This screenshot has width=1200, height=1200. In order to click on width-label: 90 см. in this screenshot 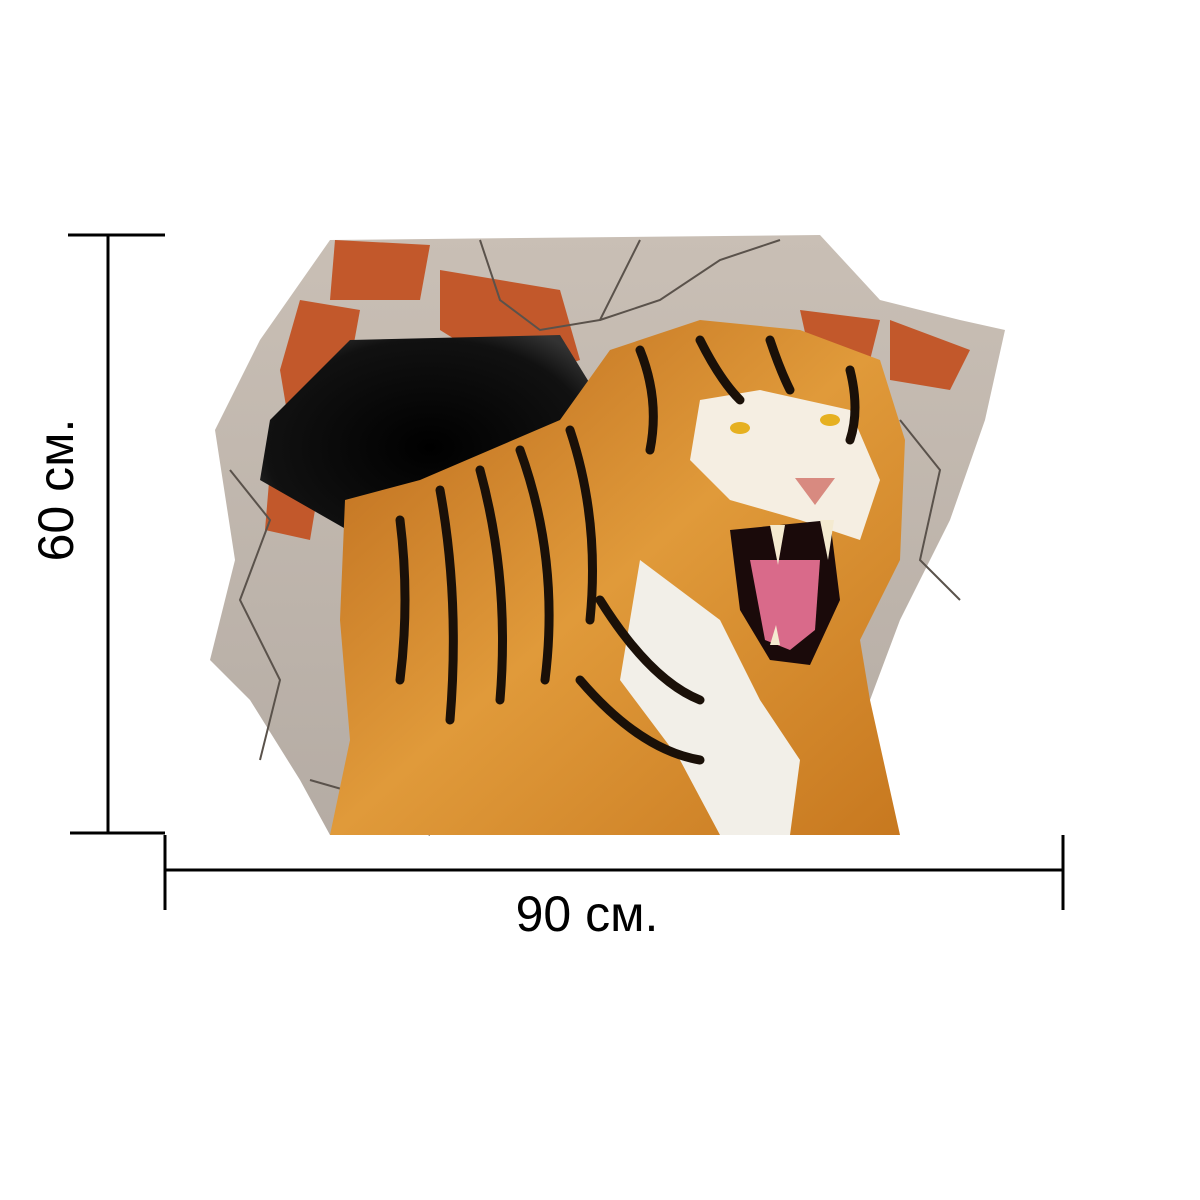, I will do `click(587, 914)`.